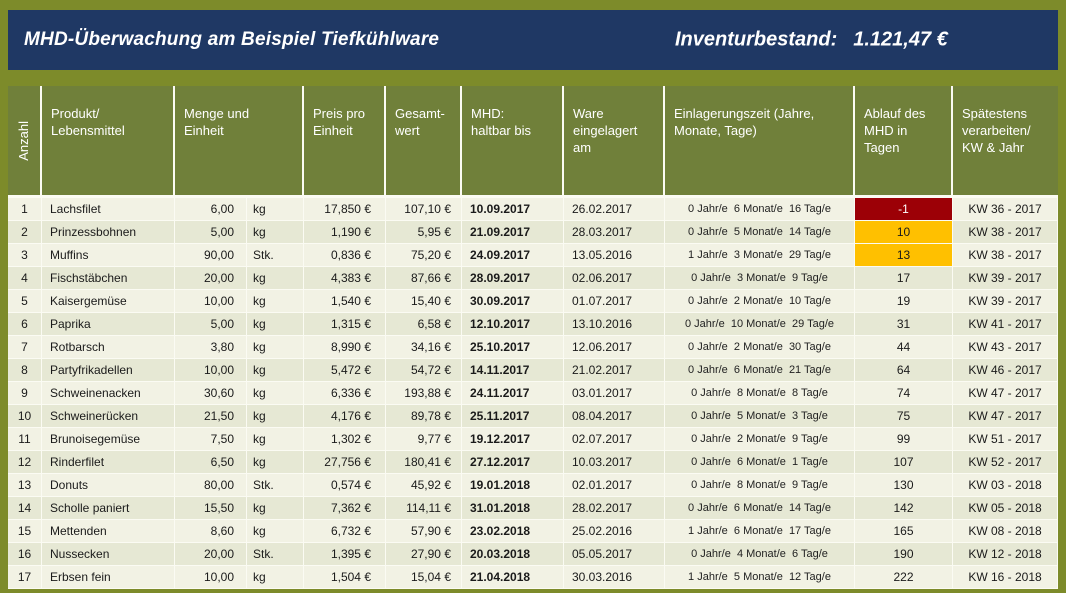  What do you see at coordinates (513, 554) in the screenshot?
I see `cell-mhd: 20.03.2018` at bounding box center [513, 554].